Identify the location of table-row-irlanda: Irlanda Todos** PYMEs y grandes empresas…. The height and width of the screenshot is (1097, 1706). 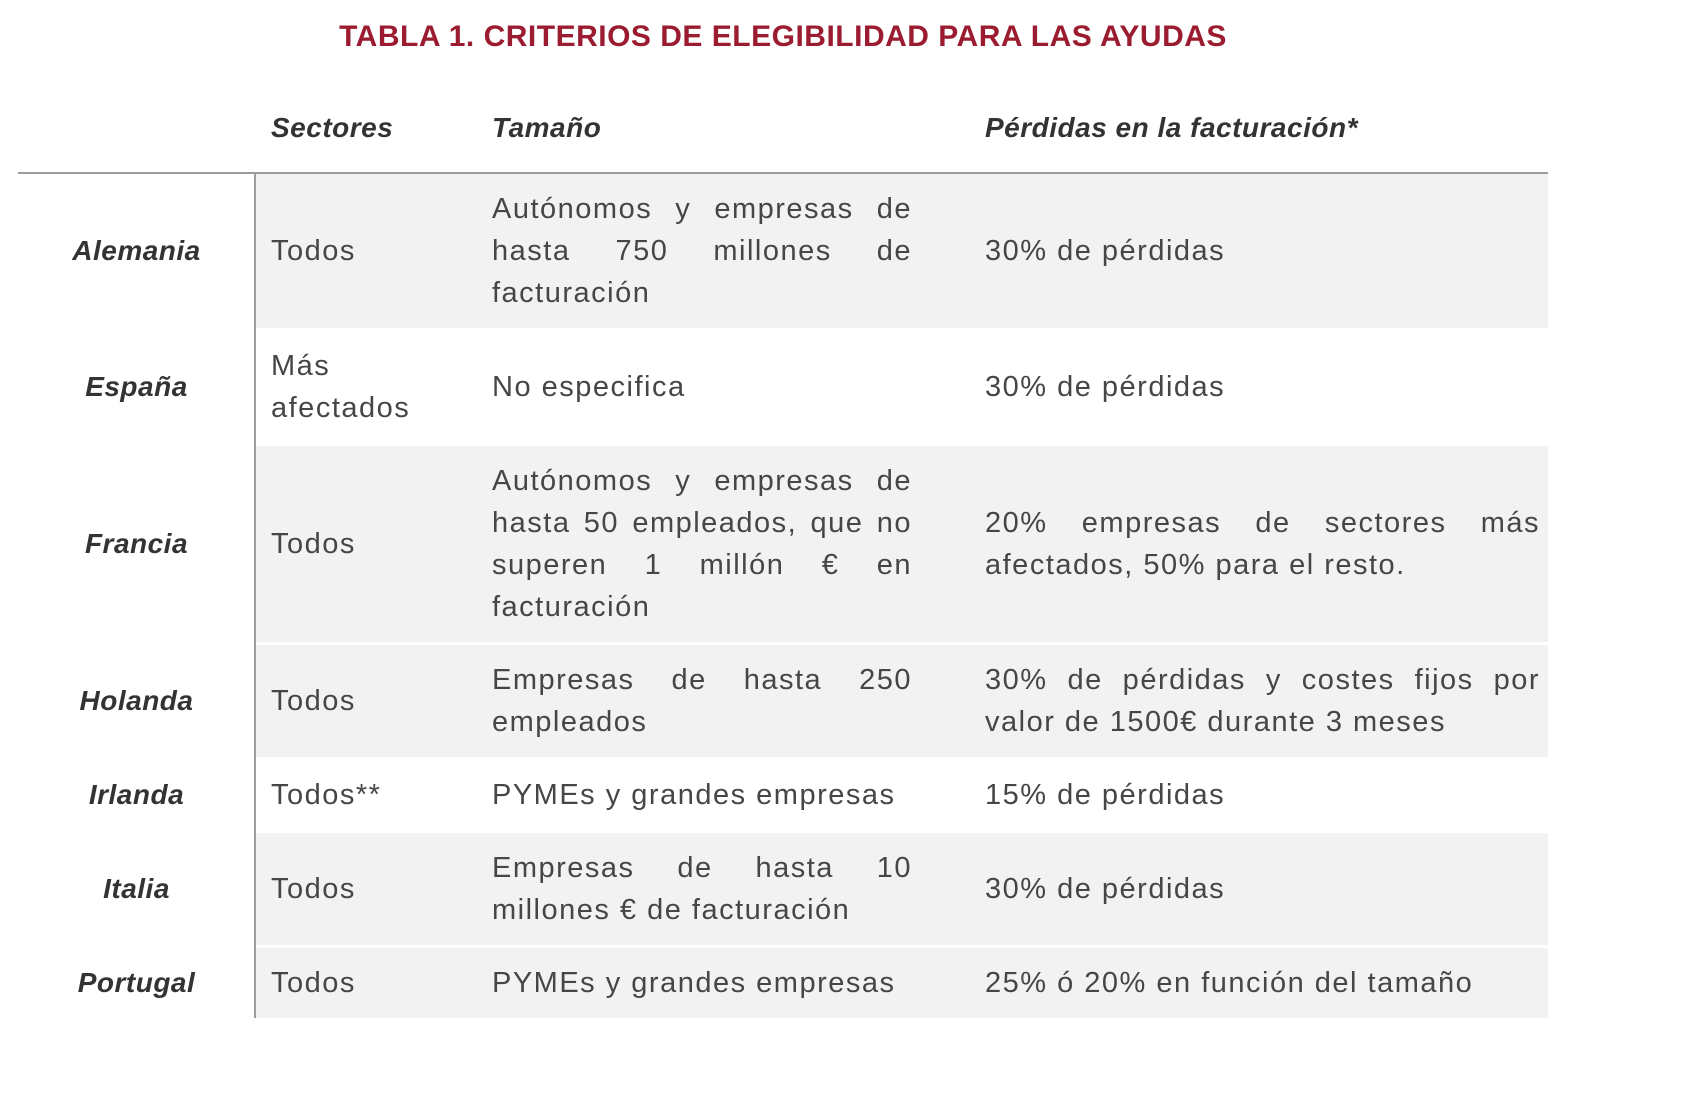
(783, 795).